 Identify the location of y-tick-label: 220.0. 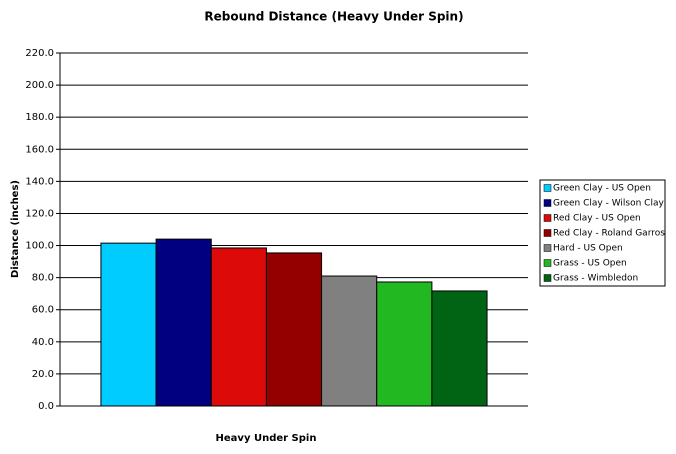
(39, 53).